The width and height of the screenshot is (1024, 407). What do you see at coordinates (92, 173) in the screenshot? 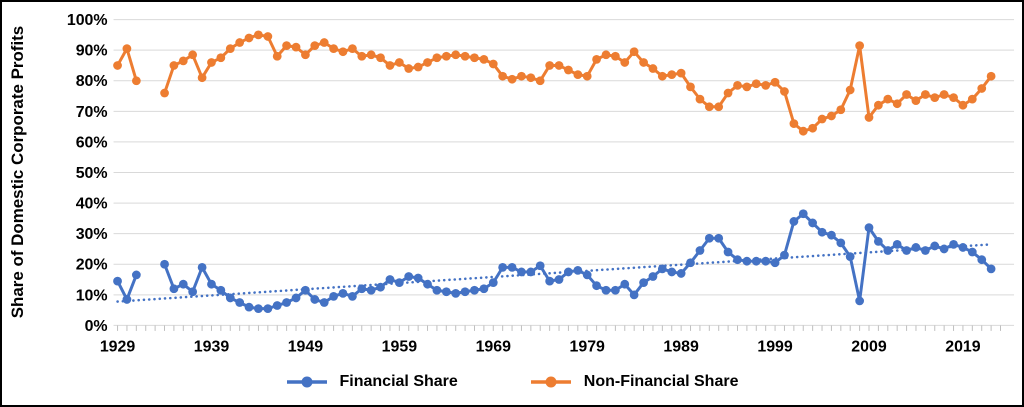
I see `y-axis-tick-label: 50%` at bounding box center [92, 173].